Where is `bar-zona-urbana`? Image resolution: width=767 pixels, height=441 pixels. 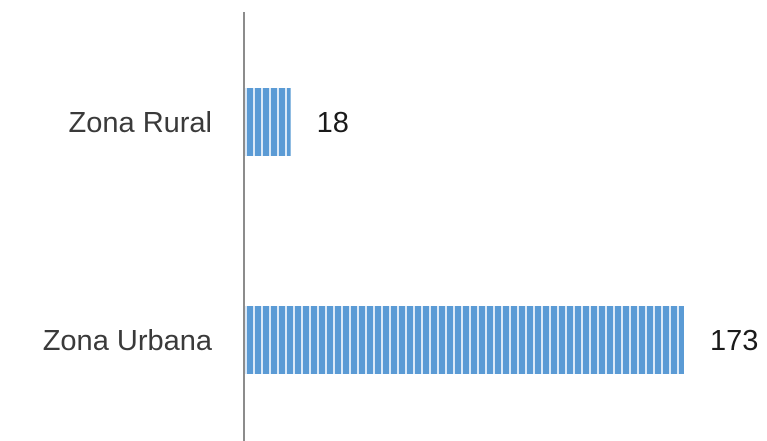 bar-zona-urbana is located at coordinates (464, 340).